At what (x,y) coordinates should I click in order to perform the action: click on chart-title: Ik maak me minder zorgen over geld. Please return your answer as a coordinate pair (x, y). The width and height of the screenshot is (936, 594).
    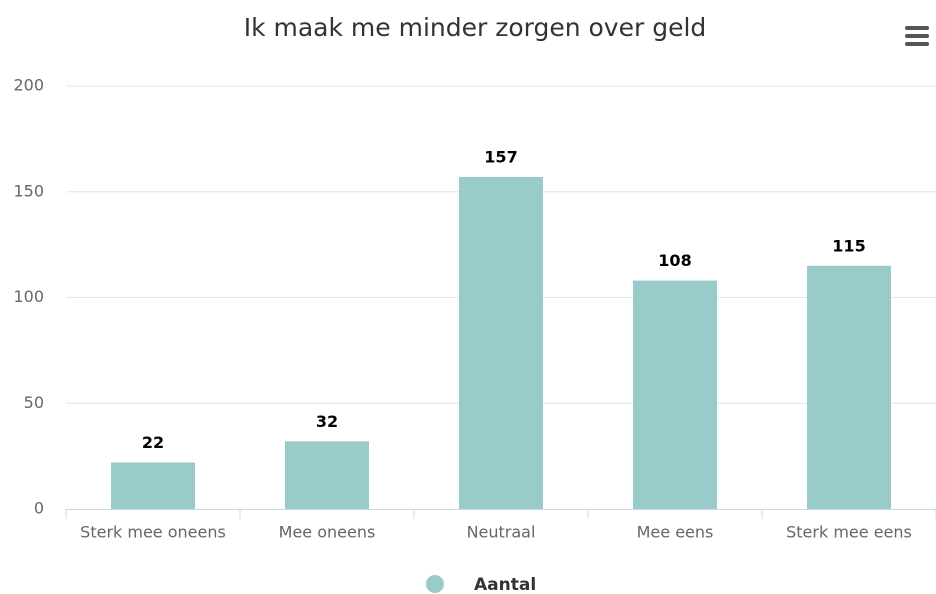
    Looking at the image, I should click on (475, 27).